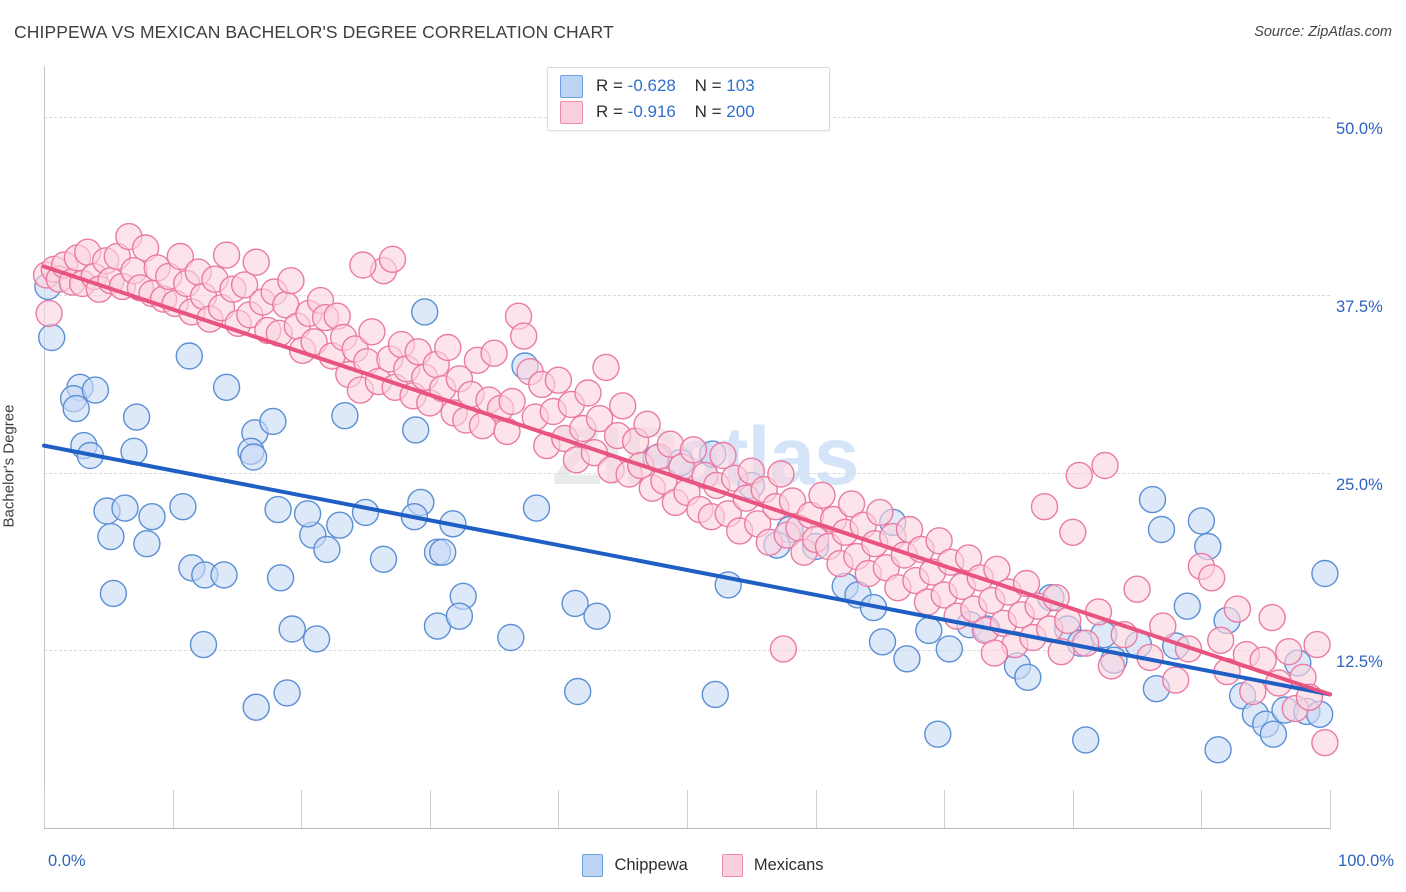  I want to click on r-label-chippewa: R =, so click(609, 85).